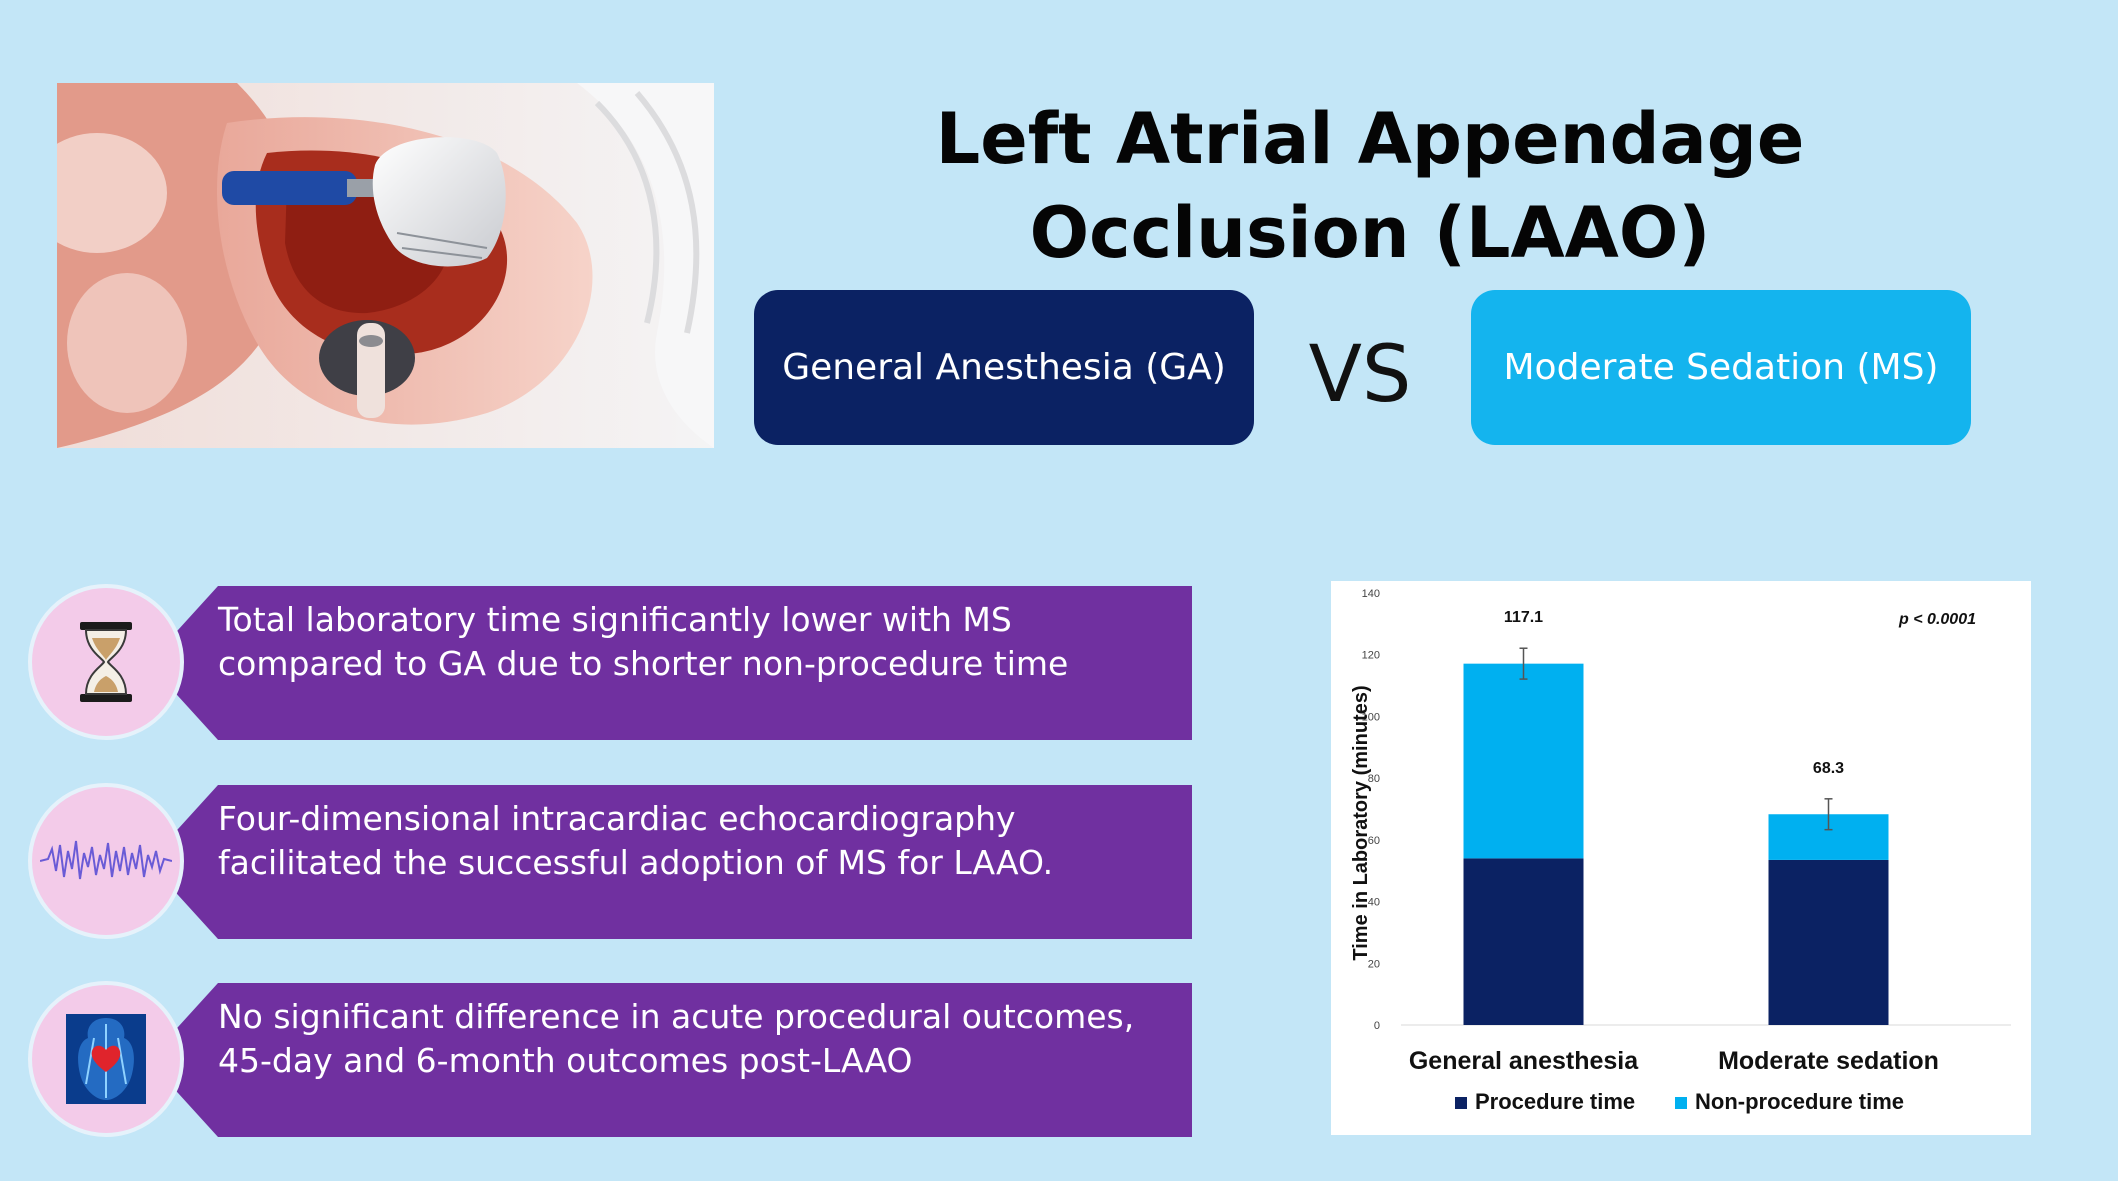 Image resolution: width=2118 pixels, height=1181 pixels. Describe the element at coordinates (1937, 619) in the screenshot. I see `p-value-annotation: p < 0.0001` at that location.